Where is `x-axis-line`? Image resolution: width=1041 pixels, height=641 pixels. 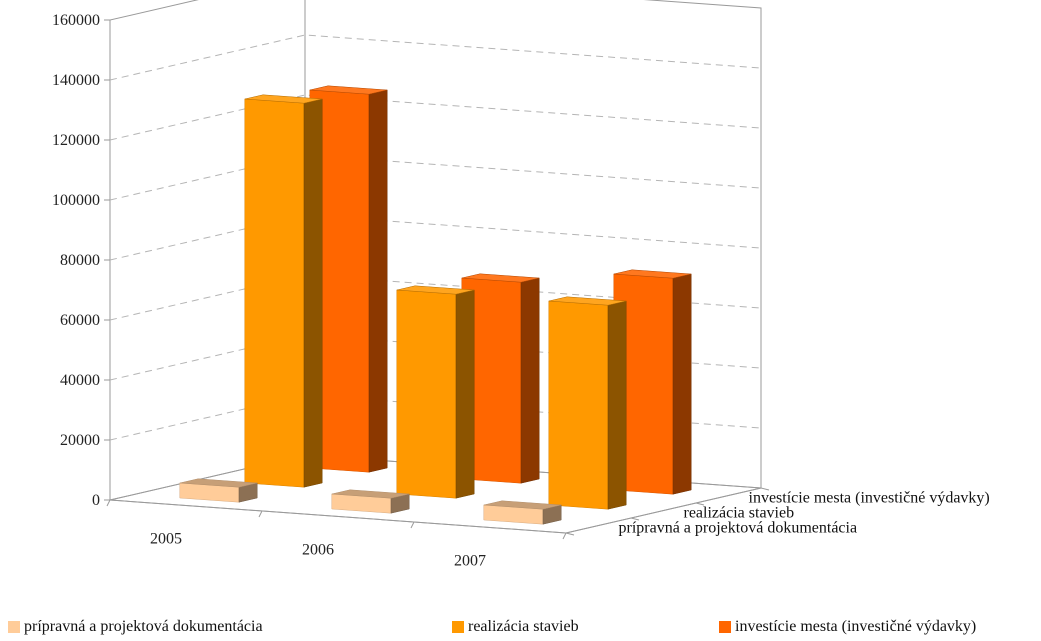
x-axis-line is located at coordinates (338, 516).